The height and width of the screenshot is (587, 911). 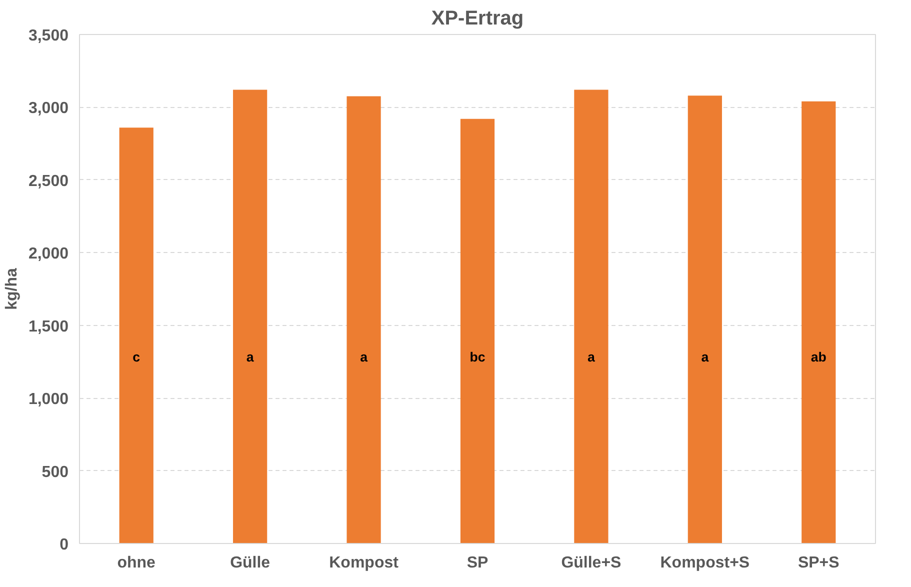 What do you see at coordinates (477, 19) in the screenshot?
I see `chart-title: XP-Ertrag` at bounding box center [477, 19].